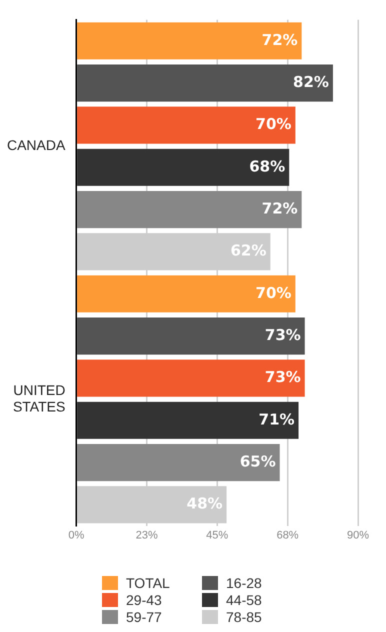  Describe the element at coordinates (148, 583) in the screenshot. I see `legend-label: TOTAL` at that location.